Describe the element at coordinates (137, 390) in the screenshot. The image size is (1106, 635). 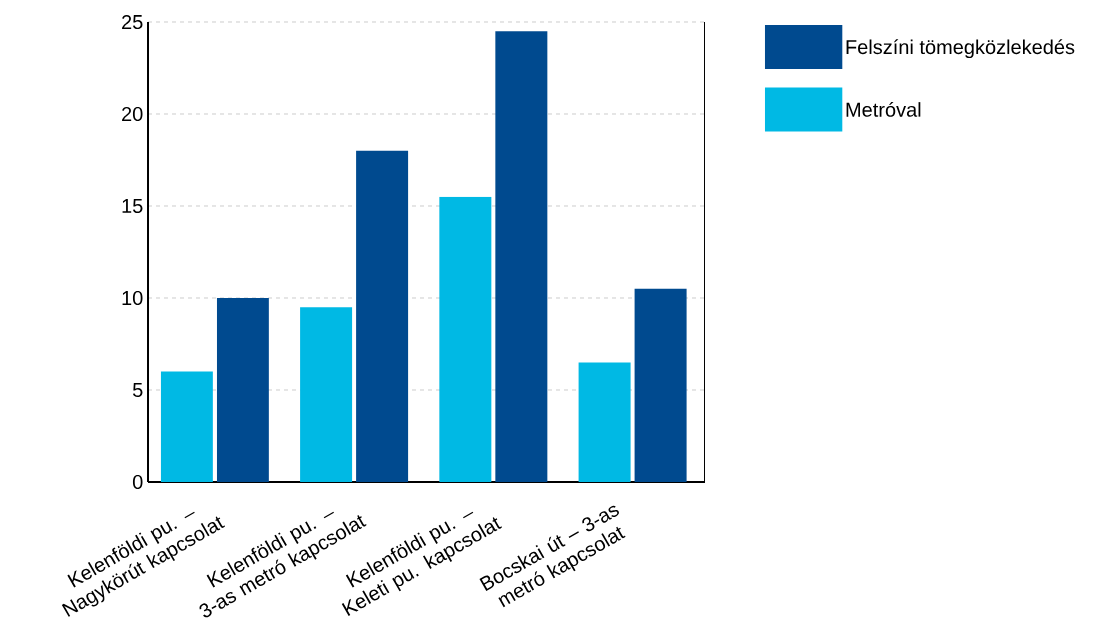
I see `y-tick-label: 5` at that location.